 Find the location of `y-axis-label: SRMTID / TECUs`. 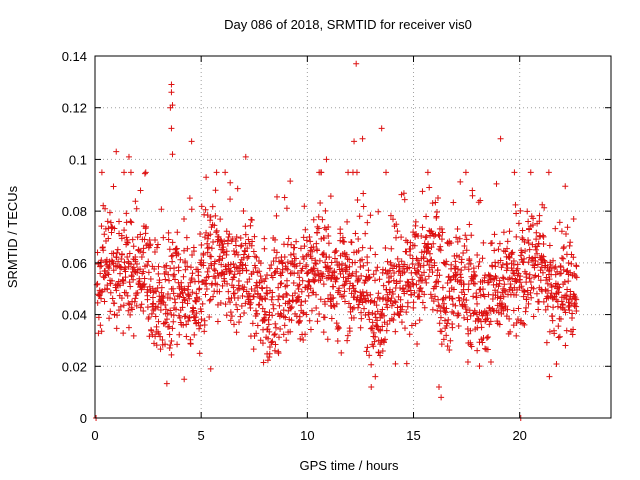

y-axis-label: SRMTID / TECUs is located at coordinates (12, 236).